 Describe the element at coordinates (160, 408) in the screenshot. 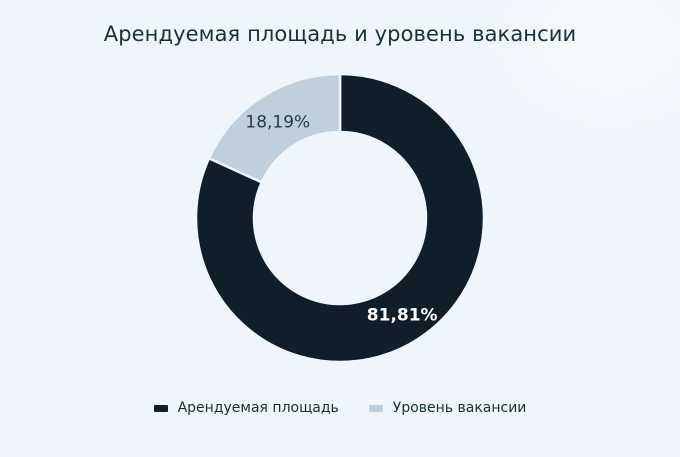

I see `legend-swatch-leased` at that location.